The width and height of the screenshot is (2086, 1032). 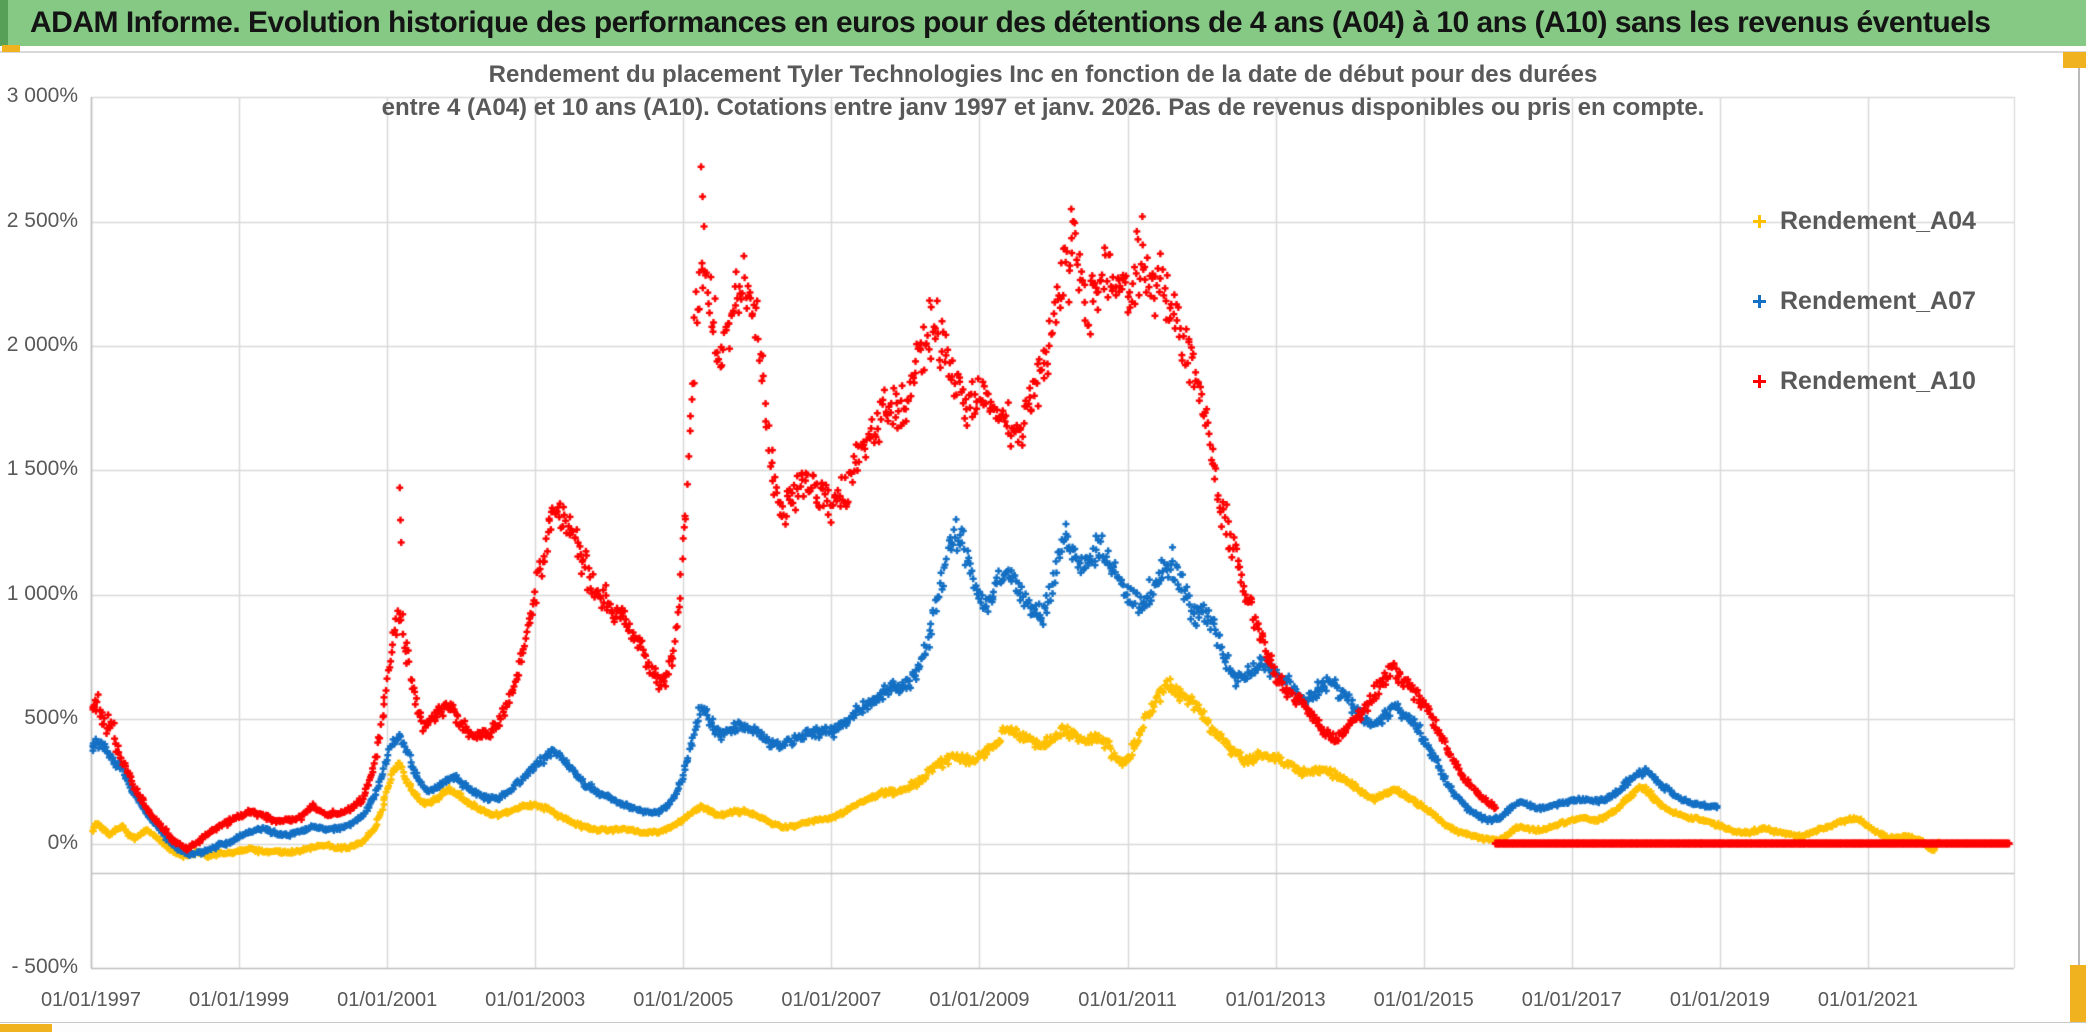 What do you see at coordinates (1043, 52) in the screenshot?
I see `header-divider-line` at bounding box center [1043, 52].